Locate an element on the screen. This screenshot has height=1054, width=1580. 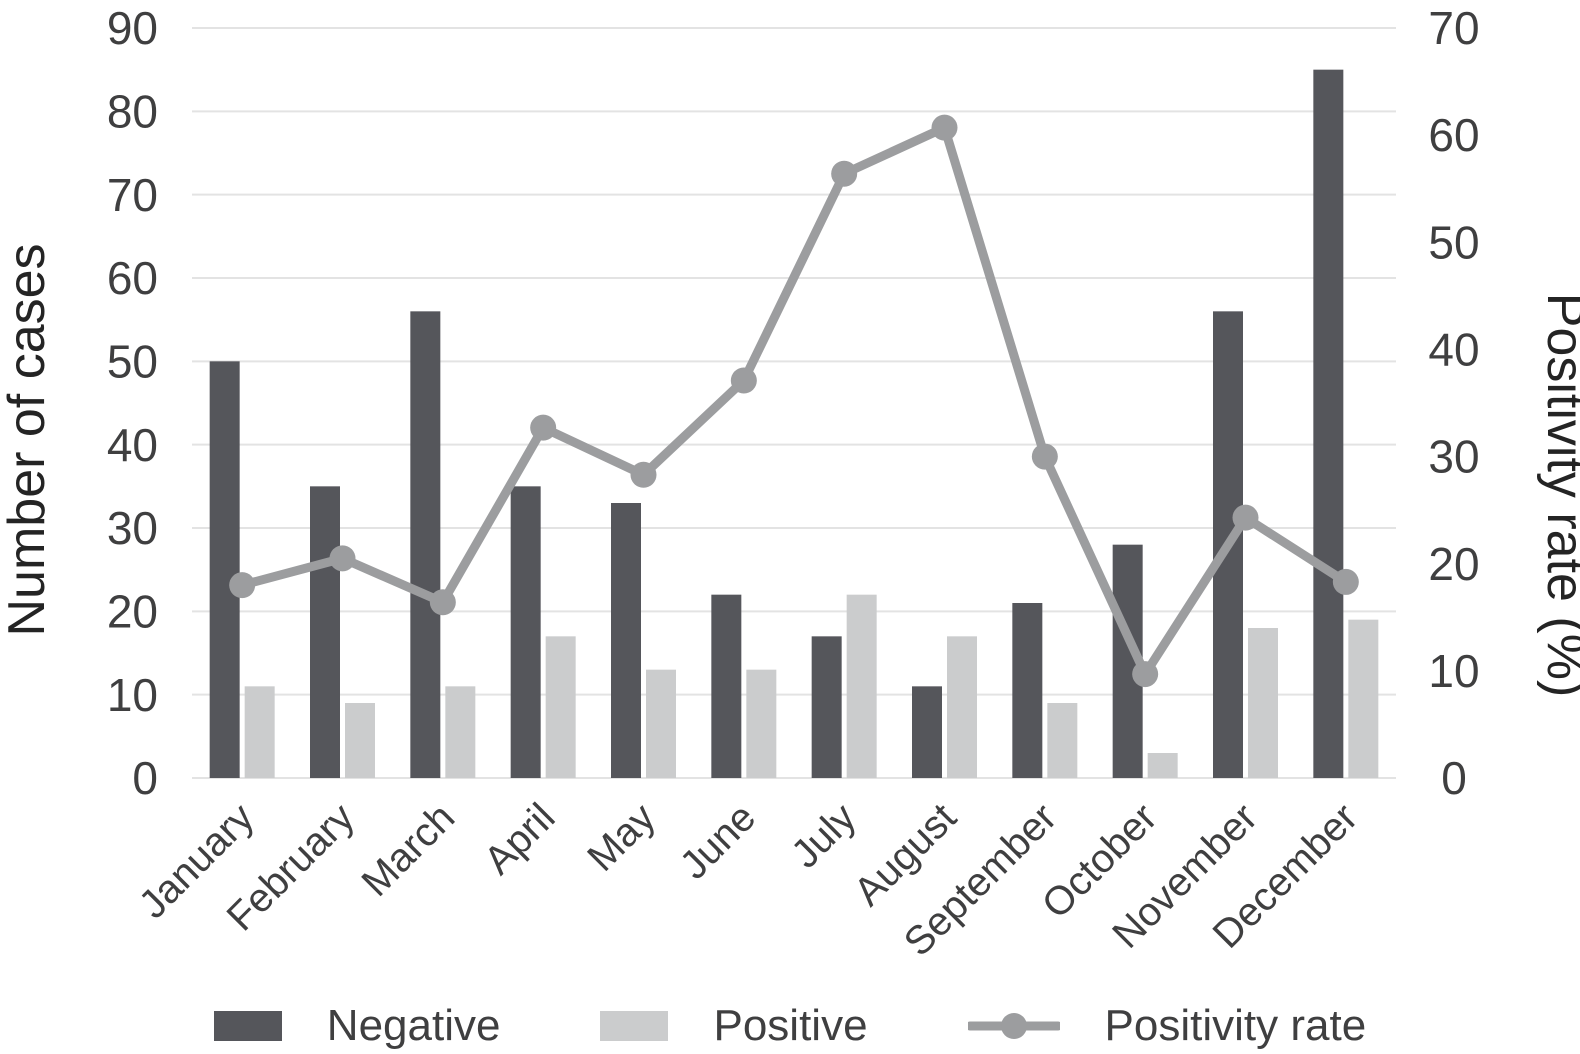
positive-bar-july is located at coordinates (861, 686).